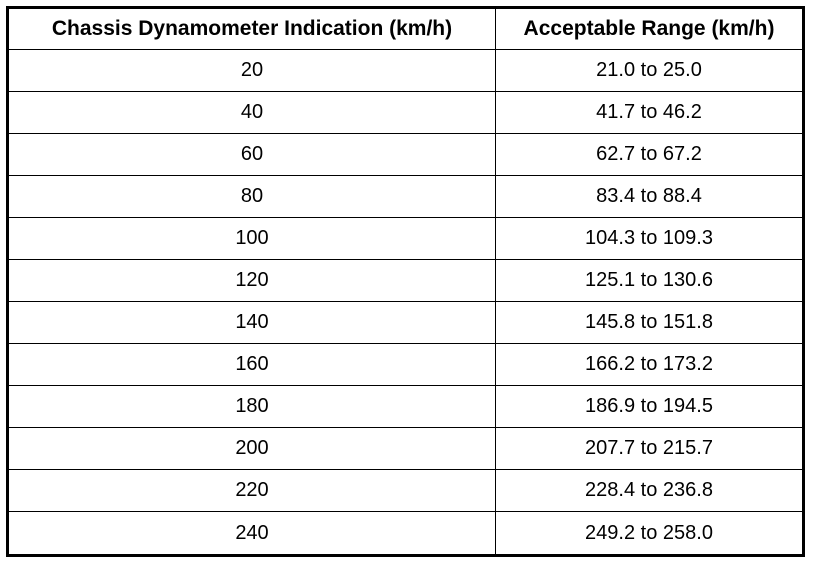 This screenshot has width=816, height=564. Describe the element at coordinates (649, 323) in the screenshot. I see `table-cell: 145.8 to 151.8` at that location.